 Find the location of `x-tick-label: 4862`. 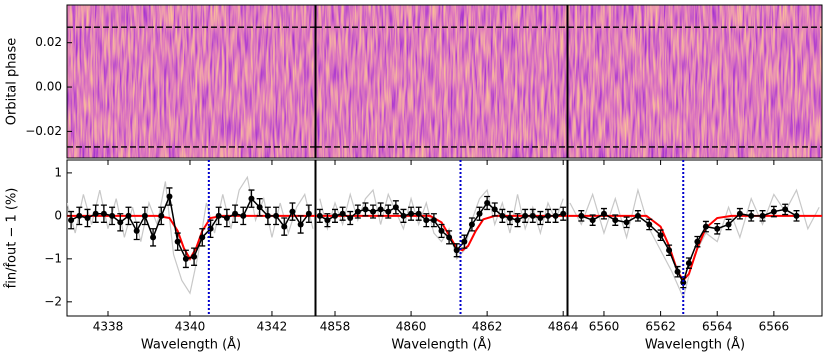

x-tick-label: 4862 is located at coordinates (487, 327).